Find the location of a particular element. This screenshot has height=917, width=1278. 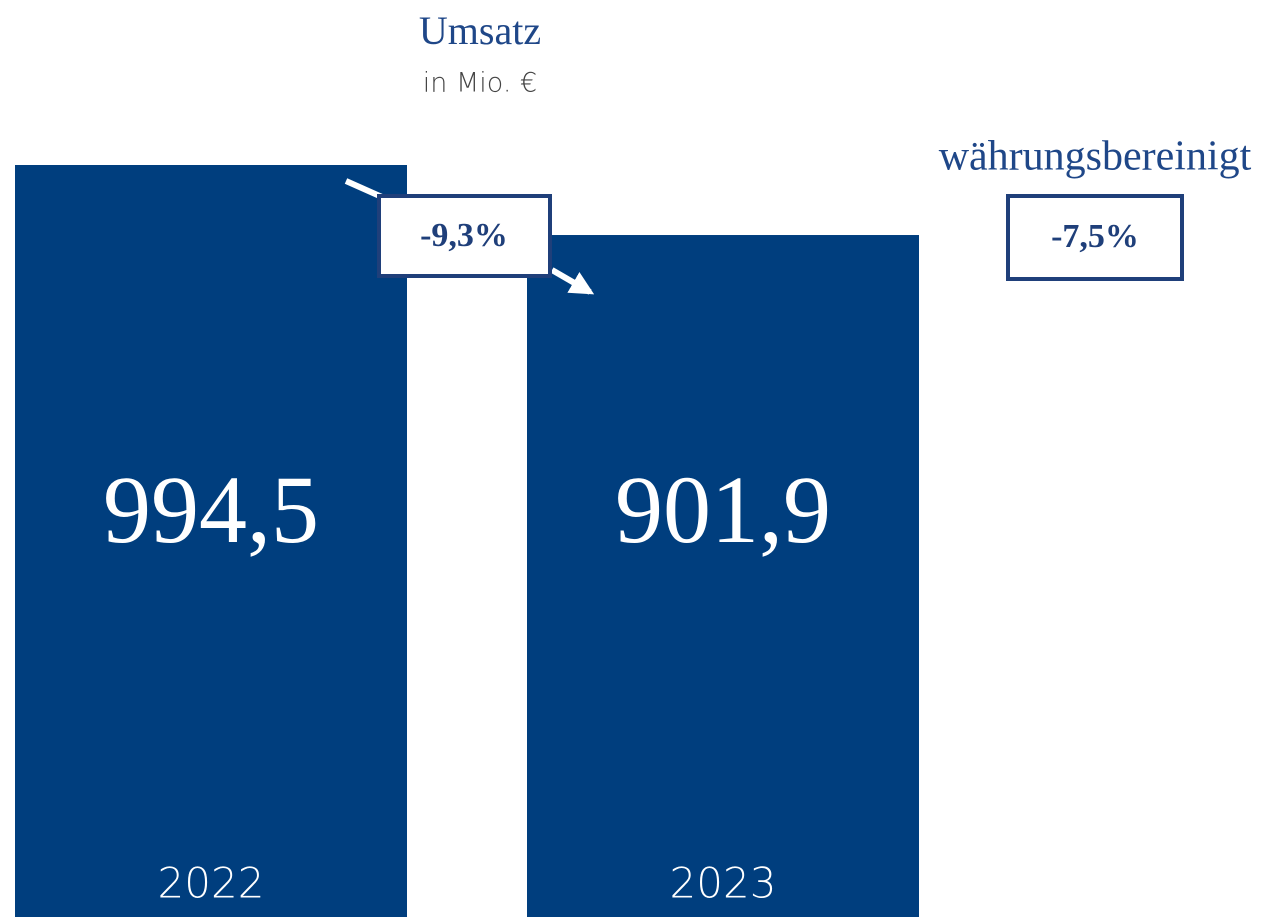

change-label: -9,3% is located at coordinates (464, 235).